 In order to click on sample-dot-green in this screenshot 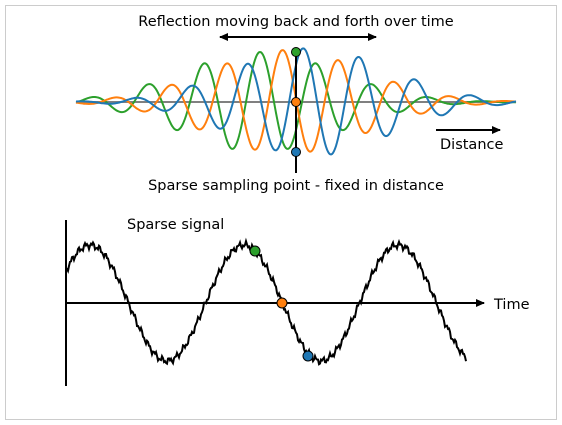, I will do `click(296, 52)`.